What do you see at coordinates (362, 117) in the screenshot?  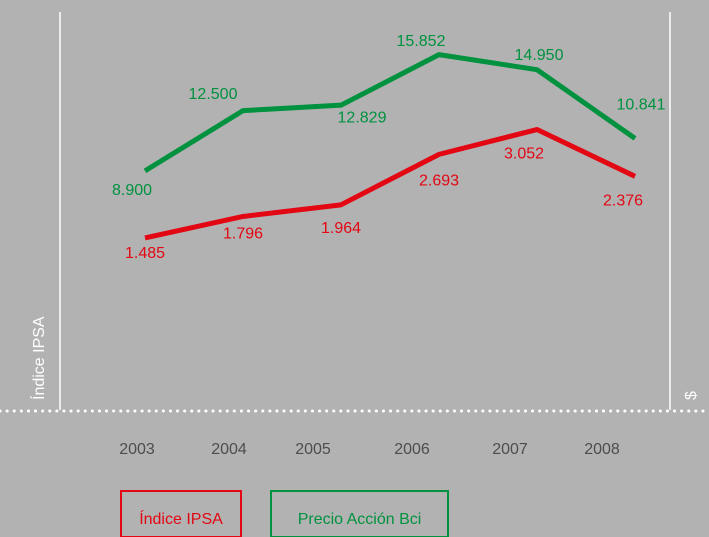 I see `data-label: 12.829` at bounding box center [362, 117].